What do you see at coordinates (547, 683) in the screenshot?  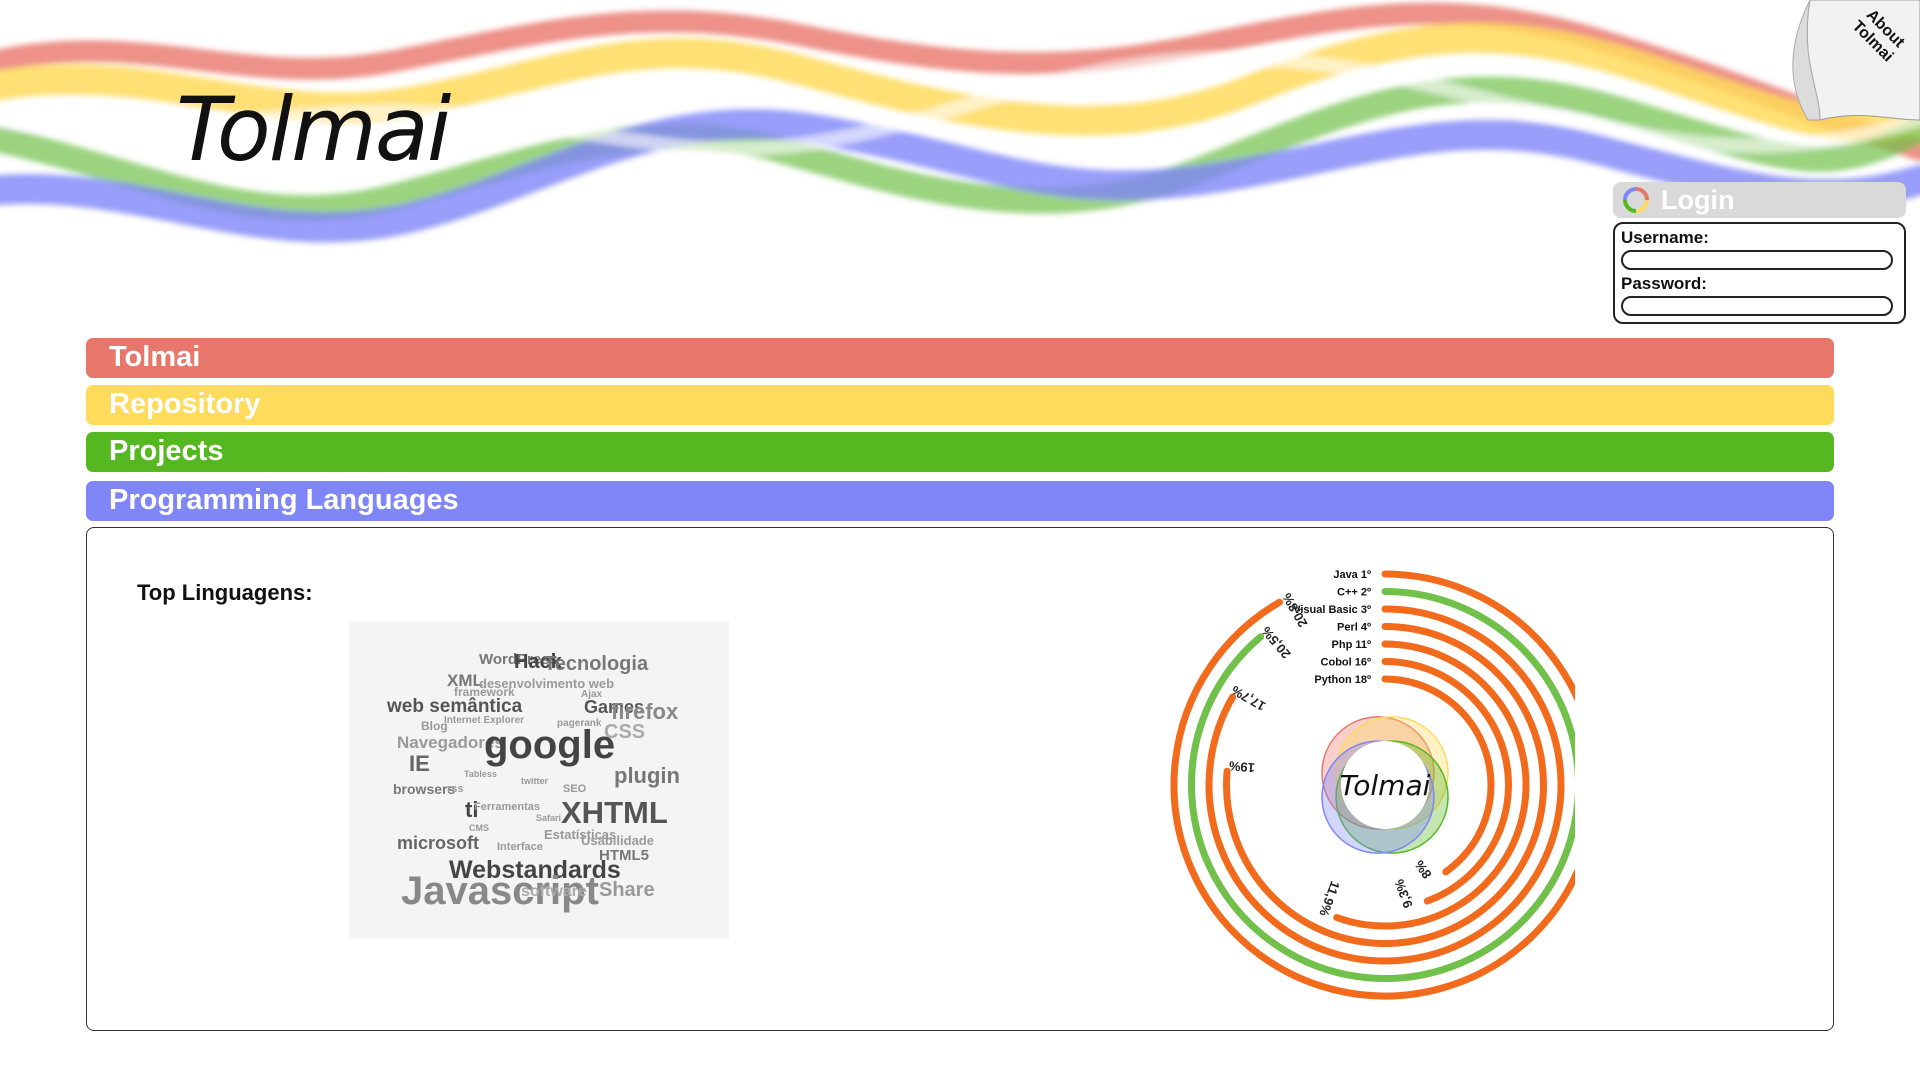 I see `tag-word: desenvolvimento web` at bounding box center [547, 683].